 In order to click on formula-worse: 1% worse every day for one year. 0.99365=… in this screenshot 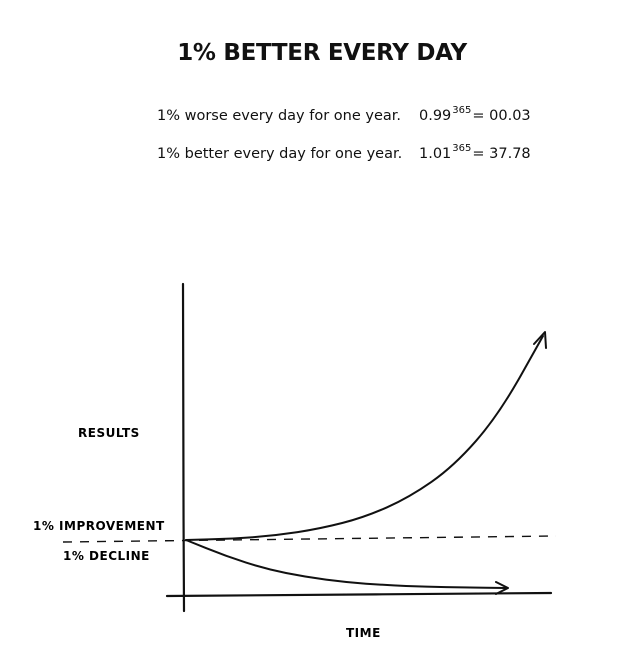, I will do `click(344, 114)`.